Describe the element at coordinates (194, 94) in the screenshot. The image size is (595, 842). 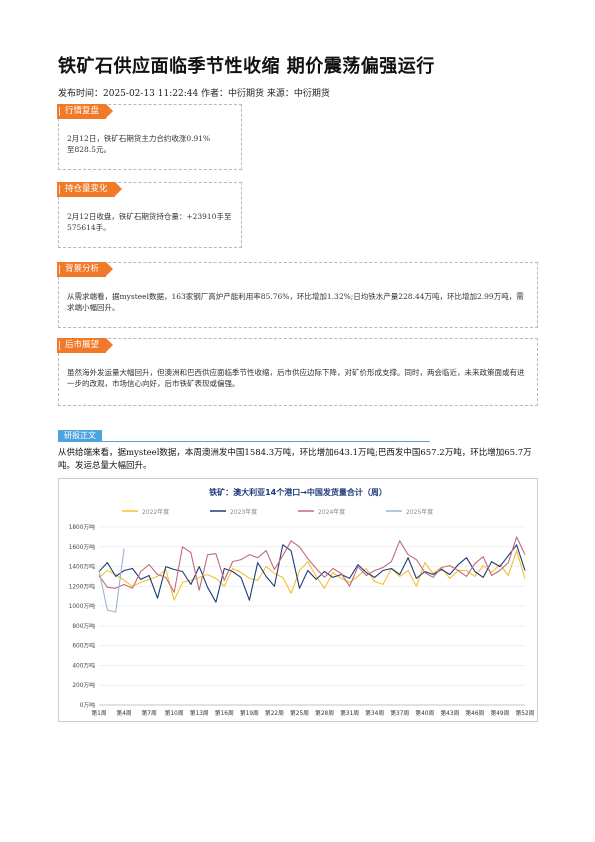
I see `article-meta: 发布时间：2025-02-13 11:22:44 作者：中衍期货 来源：中衍期货` at that location.